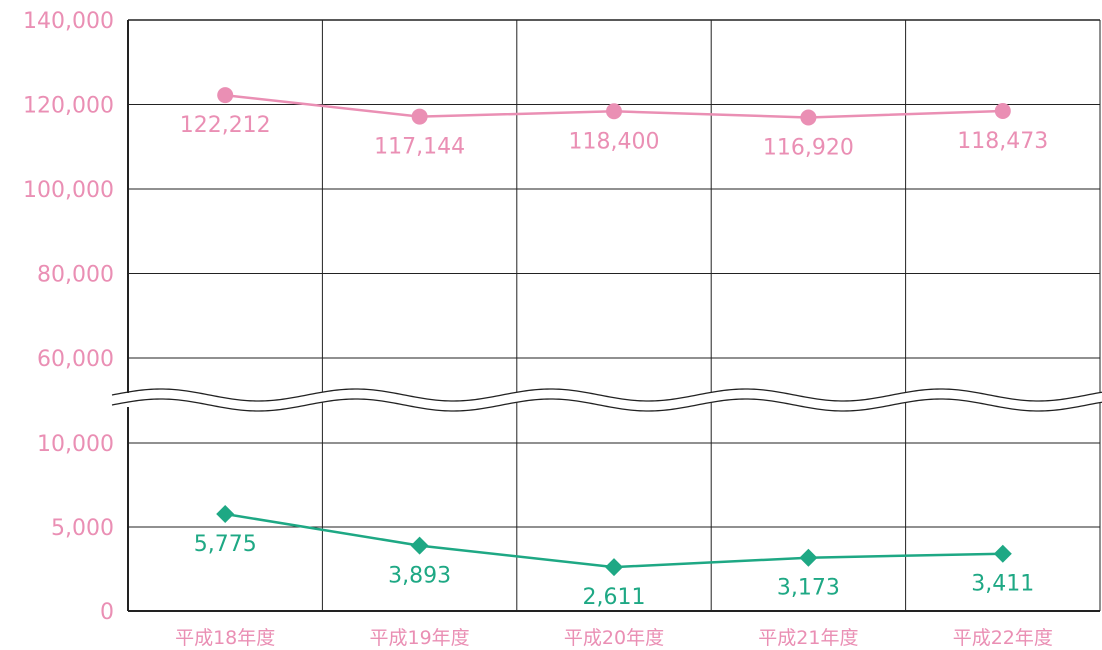  What do you see at coordinates (75, 275) in the screenshot?
I see `y-tick-label-4: 80,000` at bounding box center [75, 275].